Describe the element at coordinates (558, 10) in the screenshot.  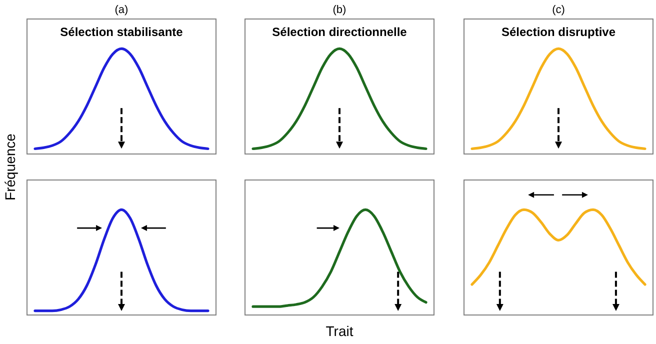
I see `text: (c)` at that location.